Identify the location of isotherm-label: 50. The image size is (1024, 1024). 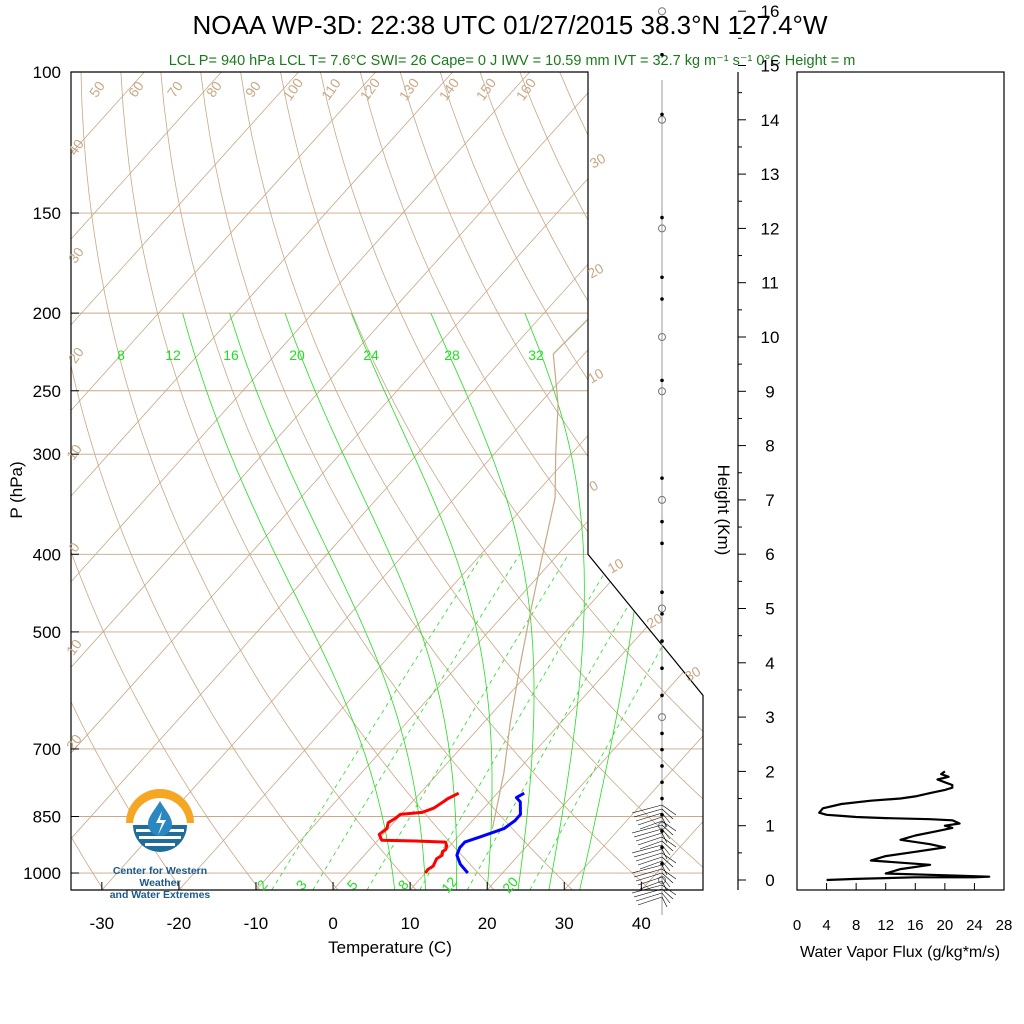
(97, 89).